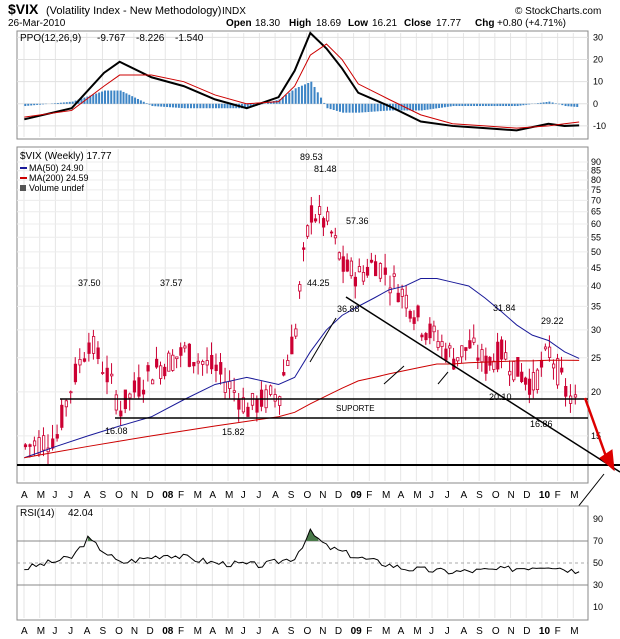  Describe the element at coordinates (234, 11) in the screenshot. I see `exchange: INDX` at that location.